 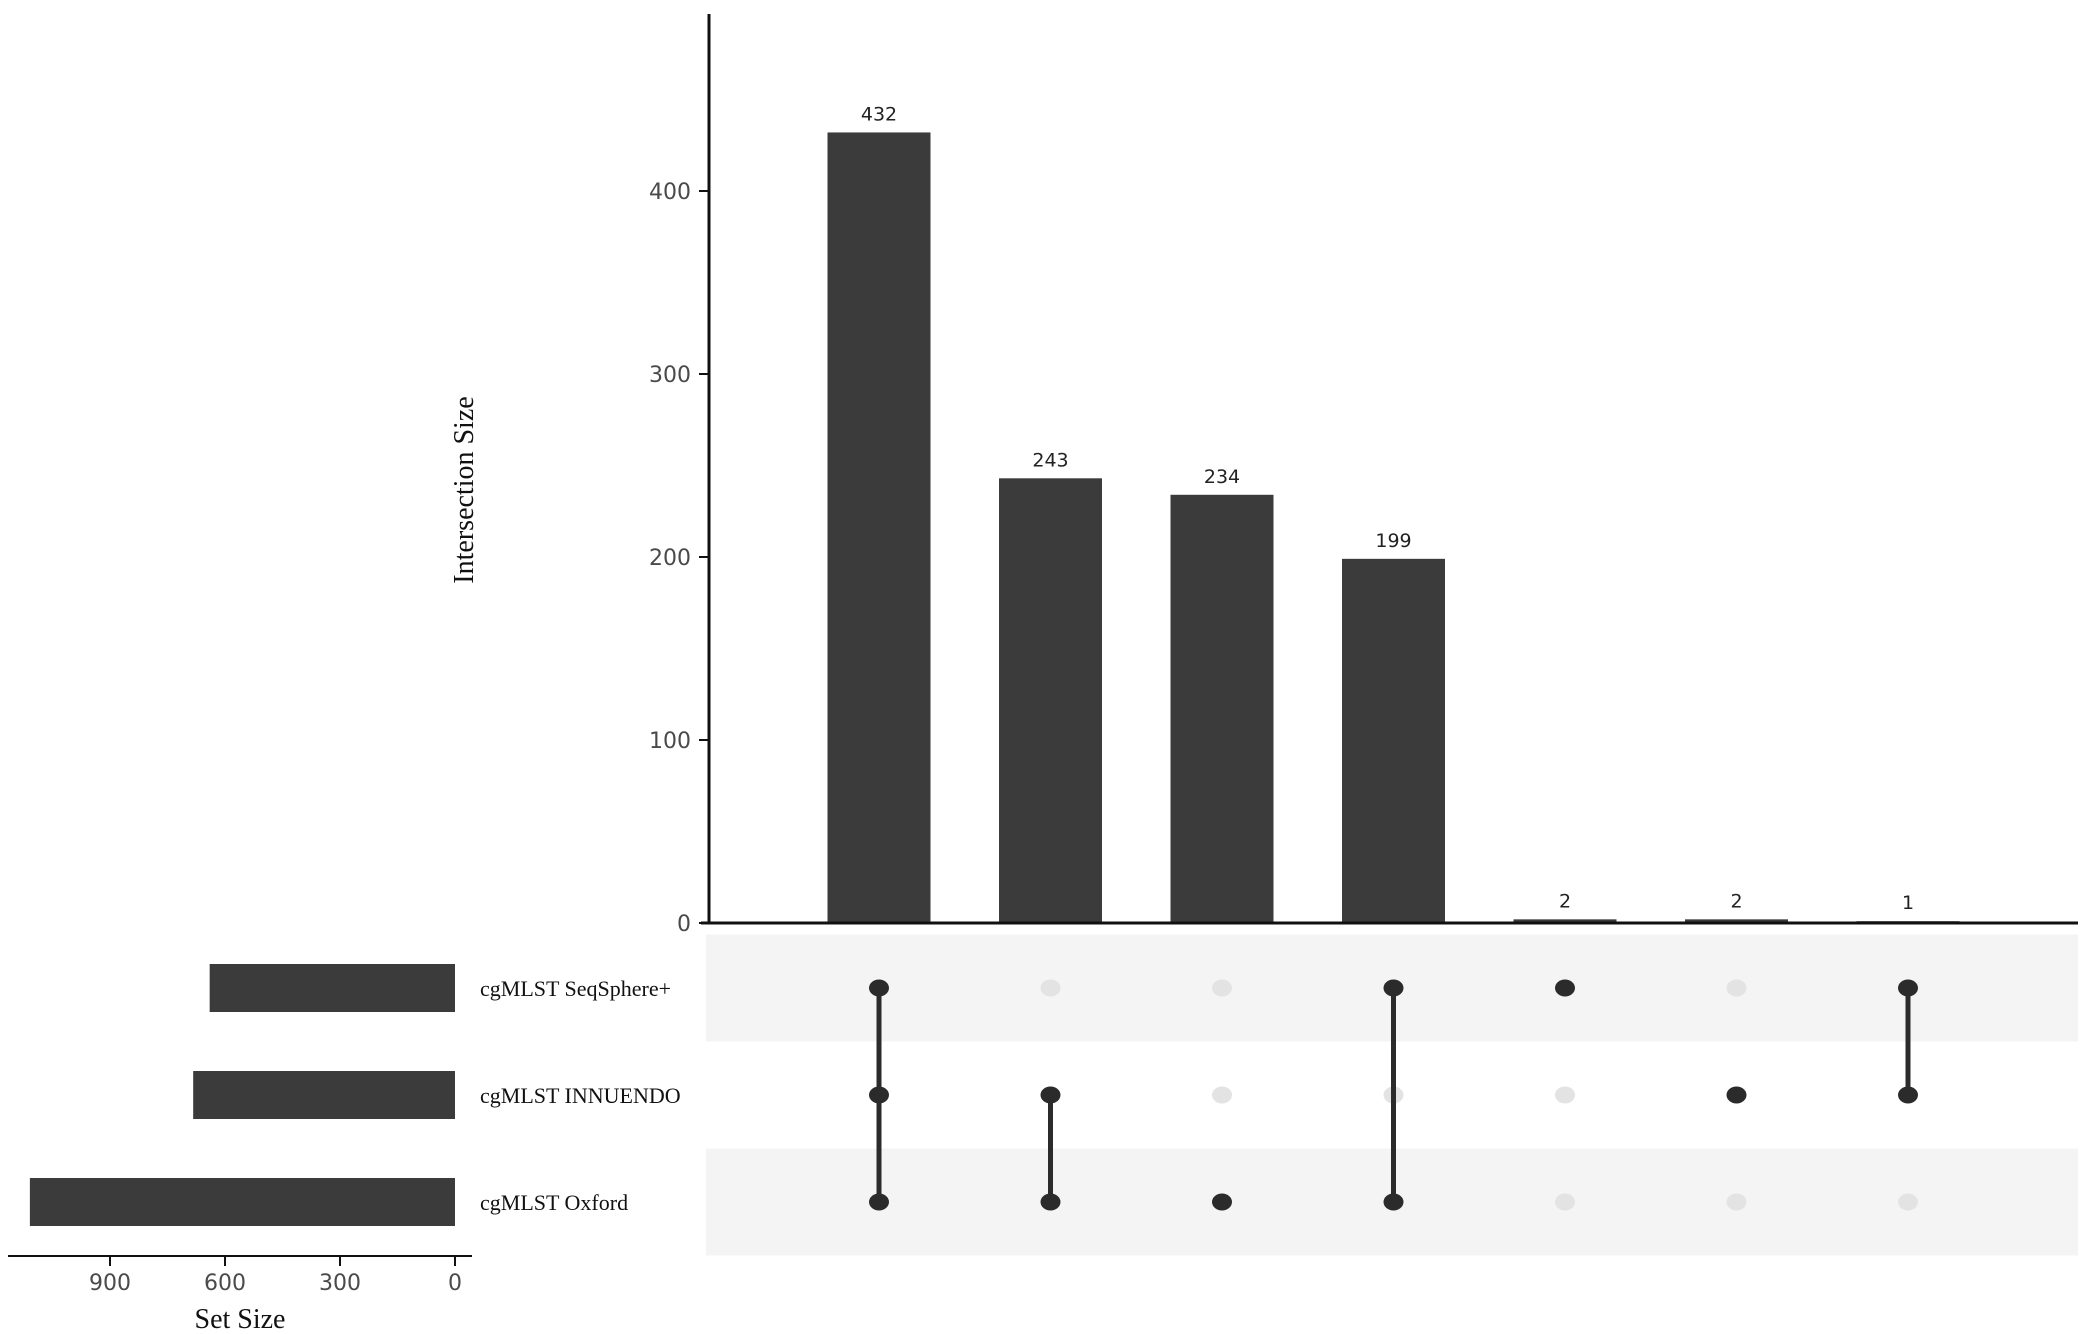 What do you see at coordinates (1222, 477) in the screenshot?
I see `bar-value-label: 234` at bounding box center [1222, 477].